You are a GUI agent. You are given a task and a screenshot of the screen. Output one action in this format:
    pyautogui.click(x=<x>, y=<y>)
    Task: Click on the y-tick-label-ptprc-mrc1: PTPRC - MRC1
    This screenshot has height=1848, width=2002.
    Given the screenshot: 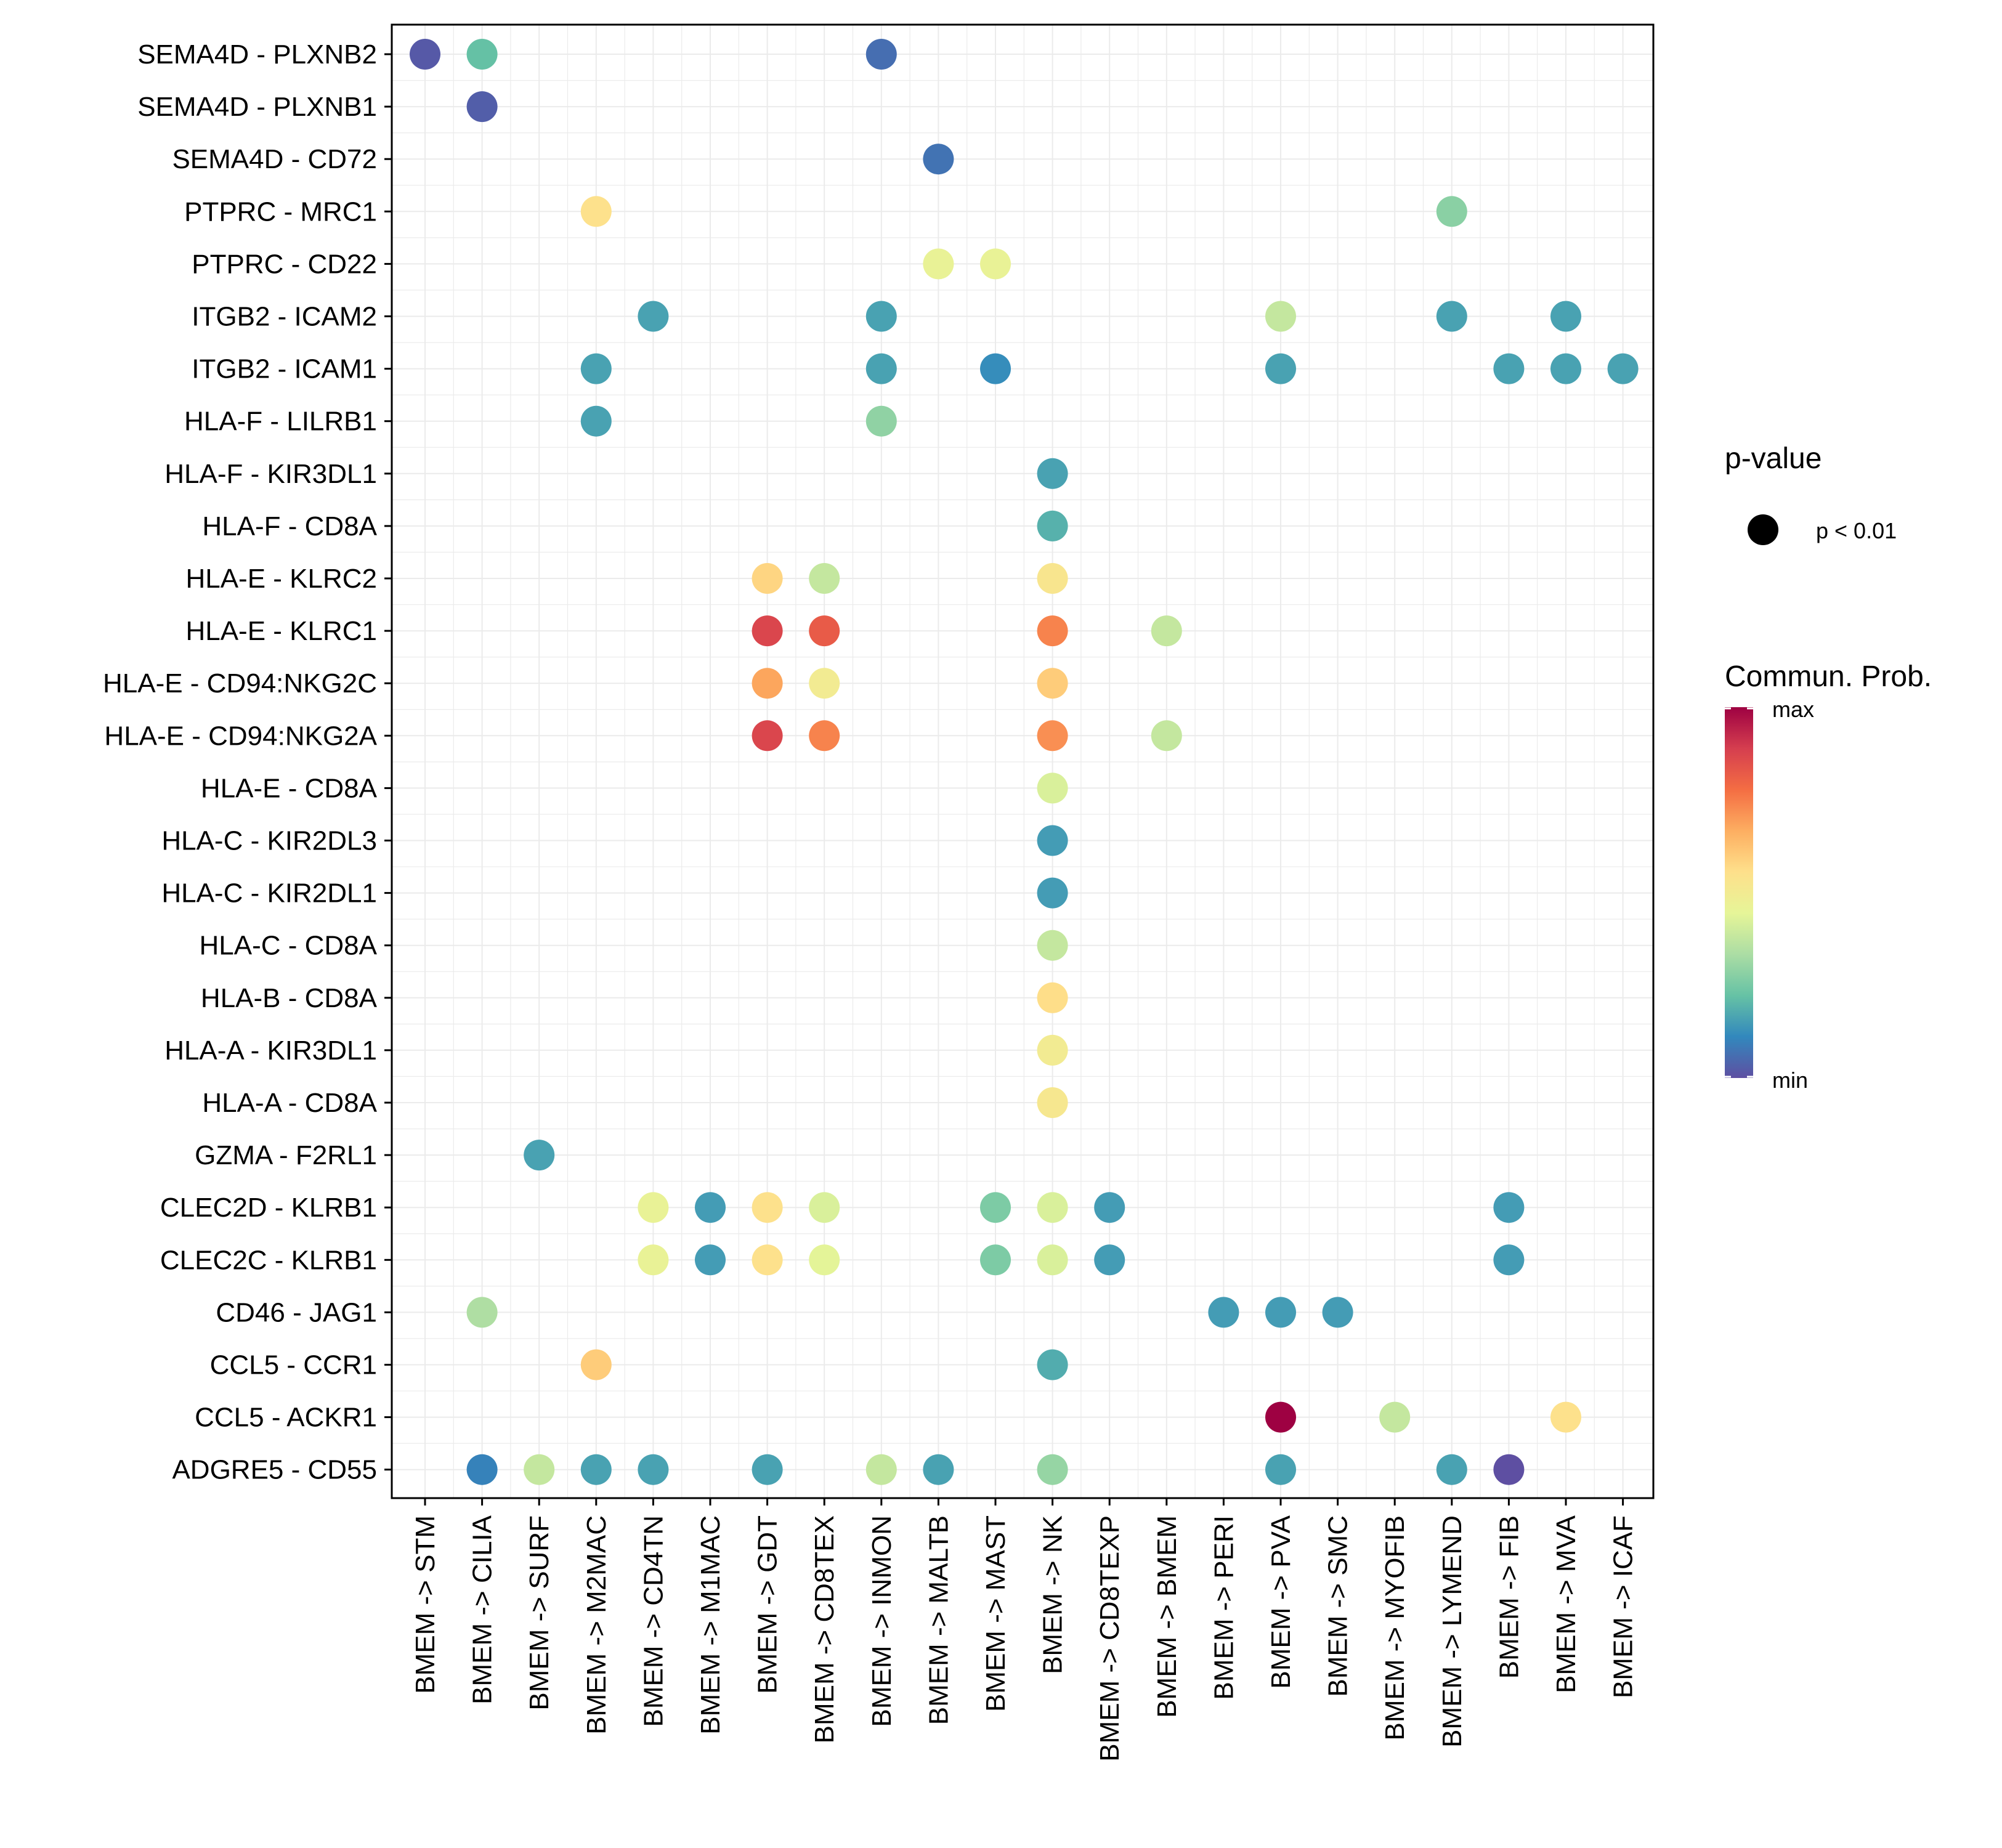 What is the action you would take?
    pyautogui.click(x=280, y=212)
    